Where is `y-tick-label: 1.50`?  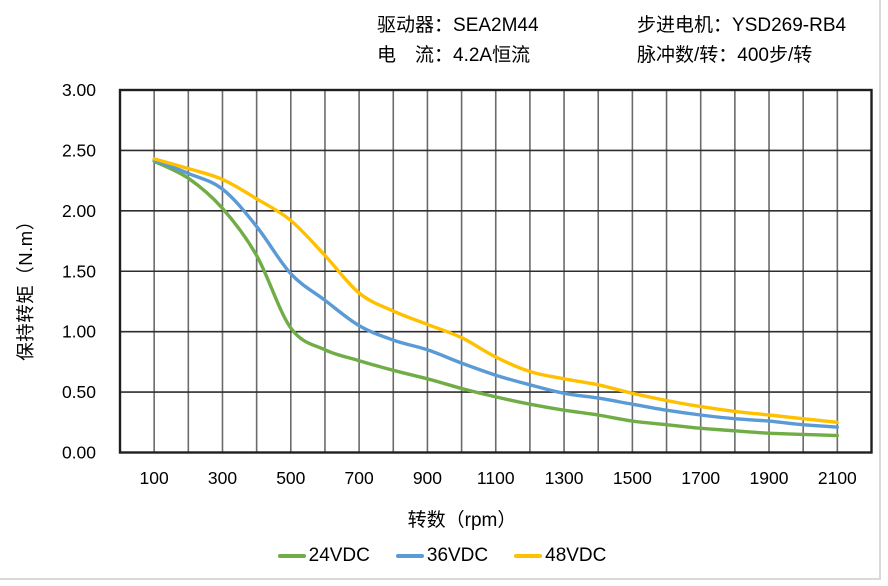 y-tick-label: 1.50 is located at coordinates (79, 271).